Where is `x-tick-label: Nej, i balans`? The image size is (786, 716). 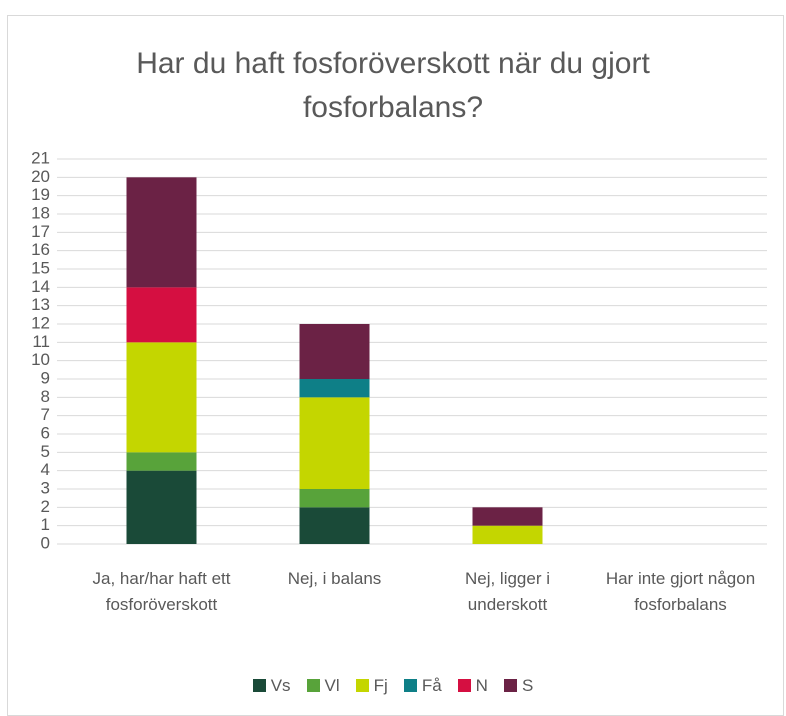 x-tick-label: Nej, i balans is located at coordinates (334, 578).